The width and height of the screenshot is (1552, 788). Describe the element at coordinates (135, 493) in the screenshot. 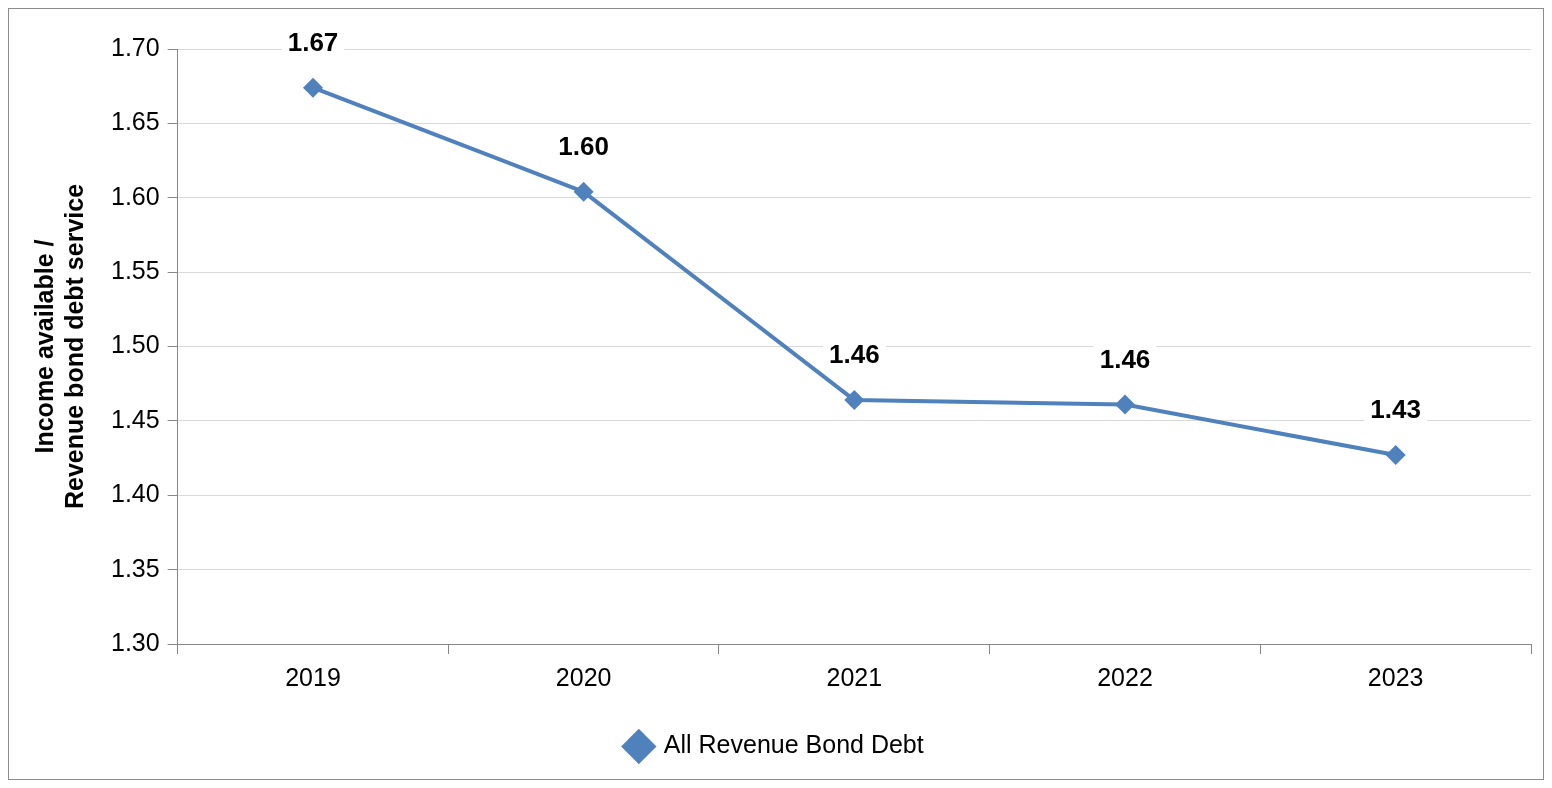

I see `y-tick-label: 1.40` at that location.